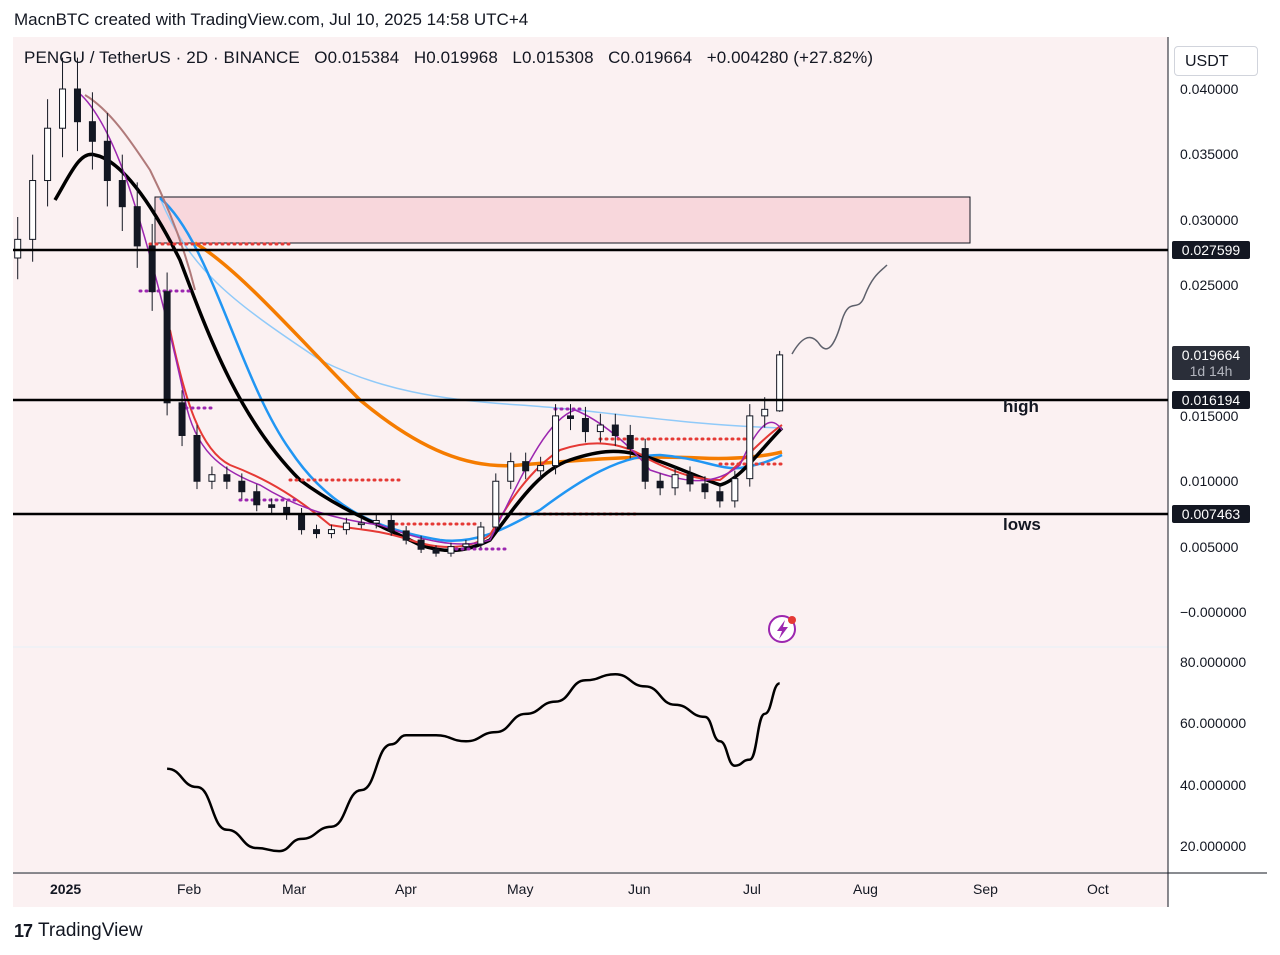 This screenshot has height=955, width=1280. I want to click on indicator-tick: 80.000000, so click(1213, 662).